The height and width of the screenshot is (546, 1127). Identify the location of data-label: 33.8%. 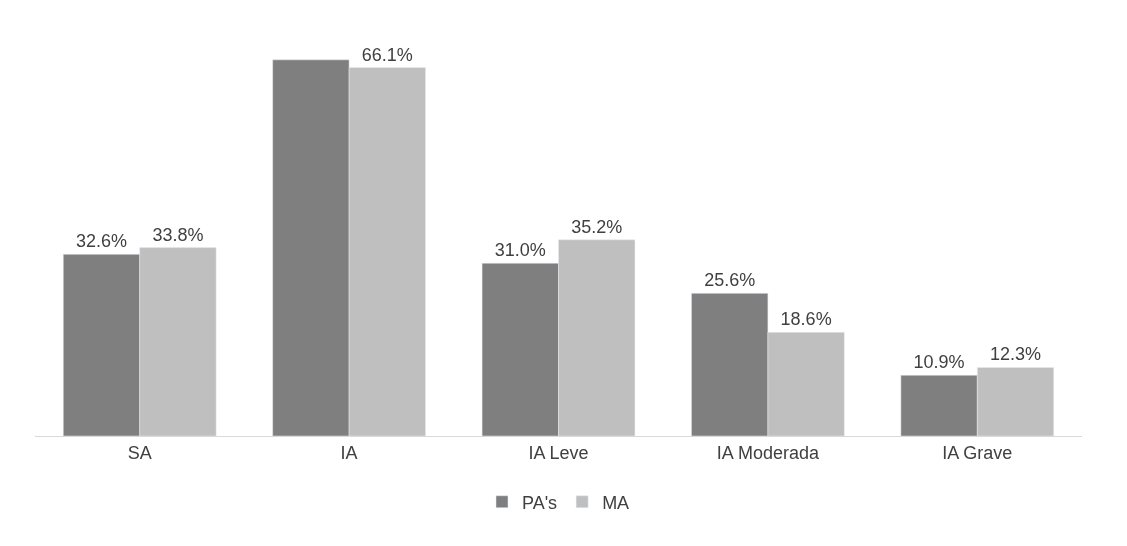
(178, 234).